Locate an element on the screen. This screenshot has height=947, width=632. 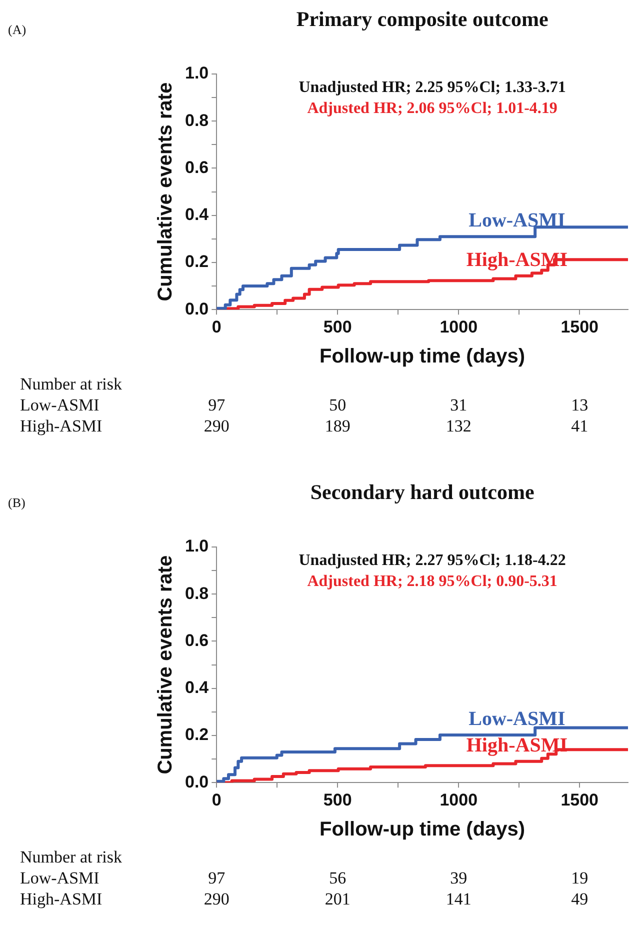
text: 19 is located at coordinates (579, 878).